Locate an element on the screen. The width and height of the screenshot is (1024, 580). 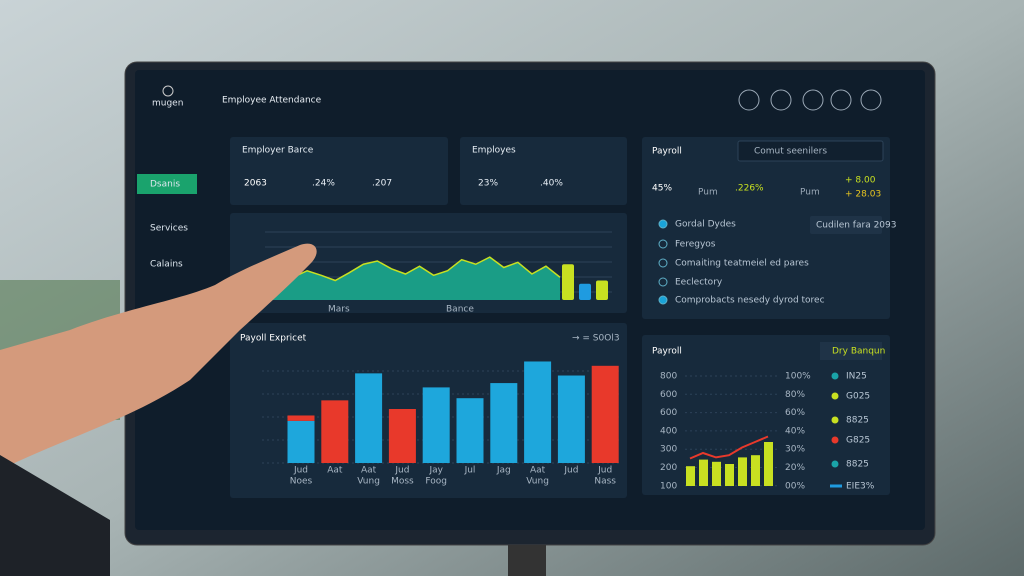
list-item: Comprobacts nesedy dyrod torec is located at coordinates (750, 301).